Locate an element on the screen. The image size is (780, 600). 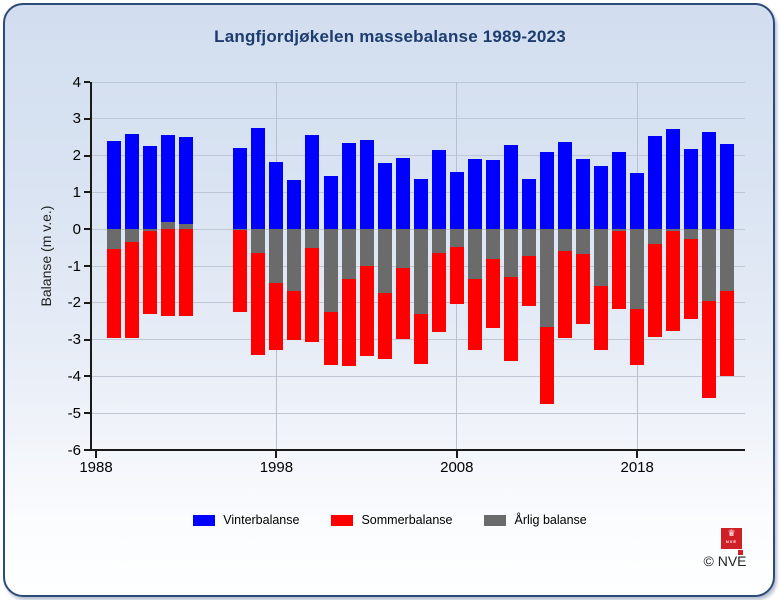
bar-summer-2017 is located at coordinates (619, 269).